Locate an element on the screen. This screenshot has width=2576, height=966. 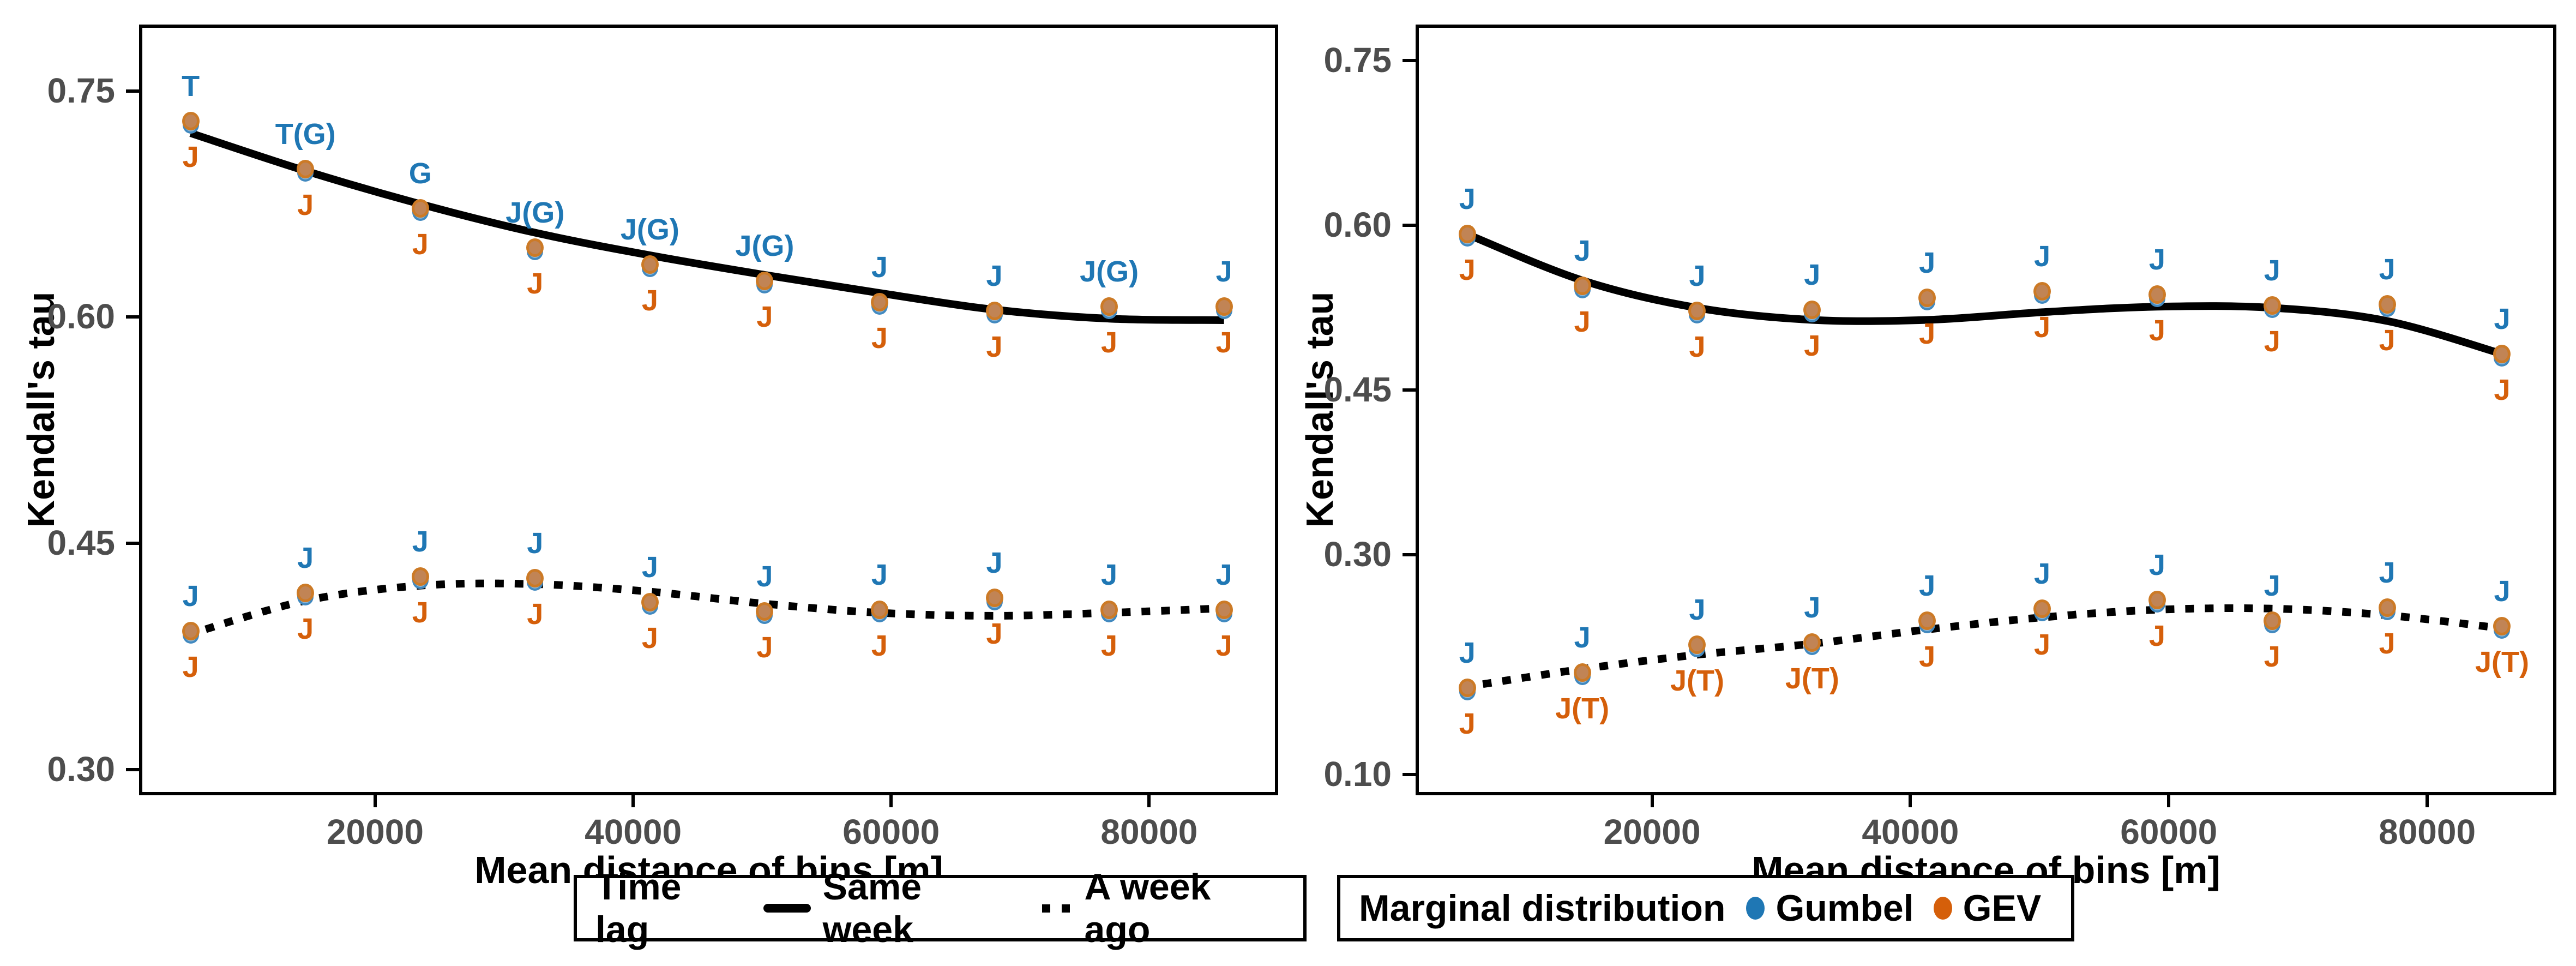
gev-dot-icon is located at coordinates (1942, 908).